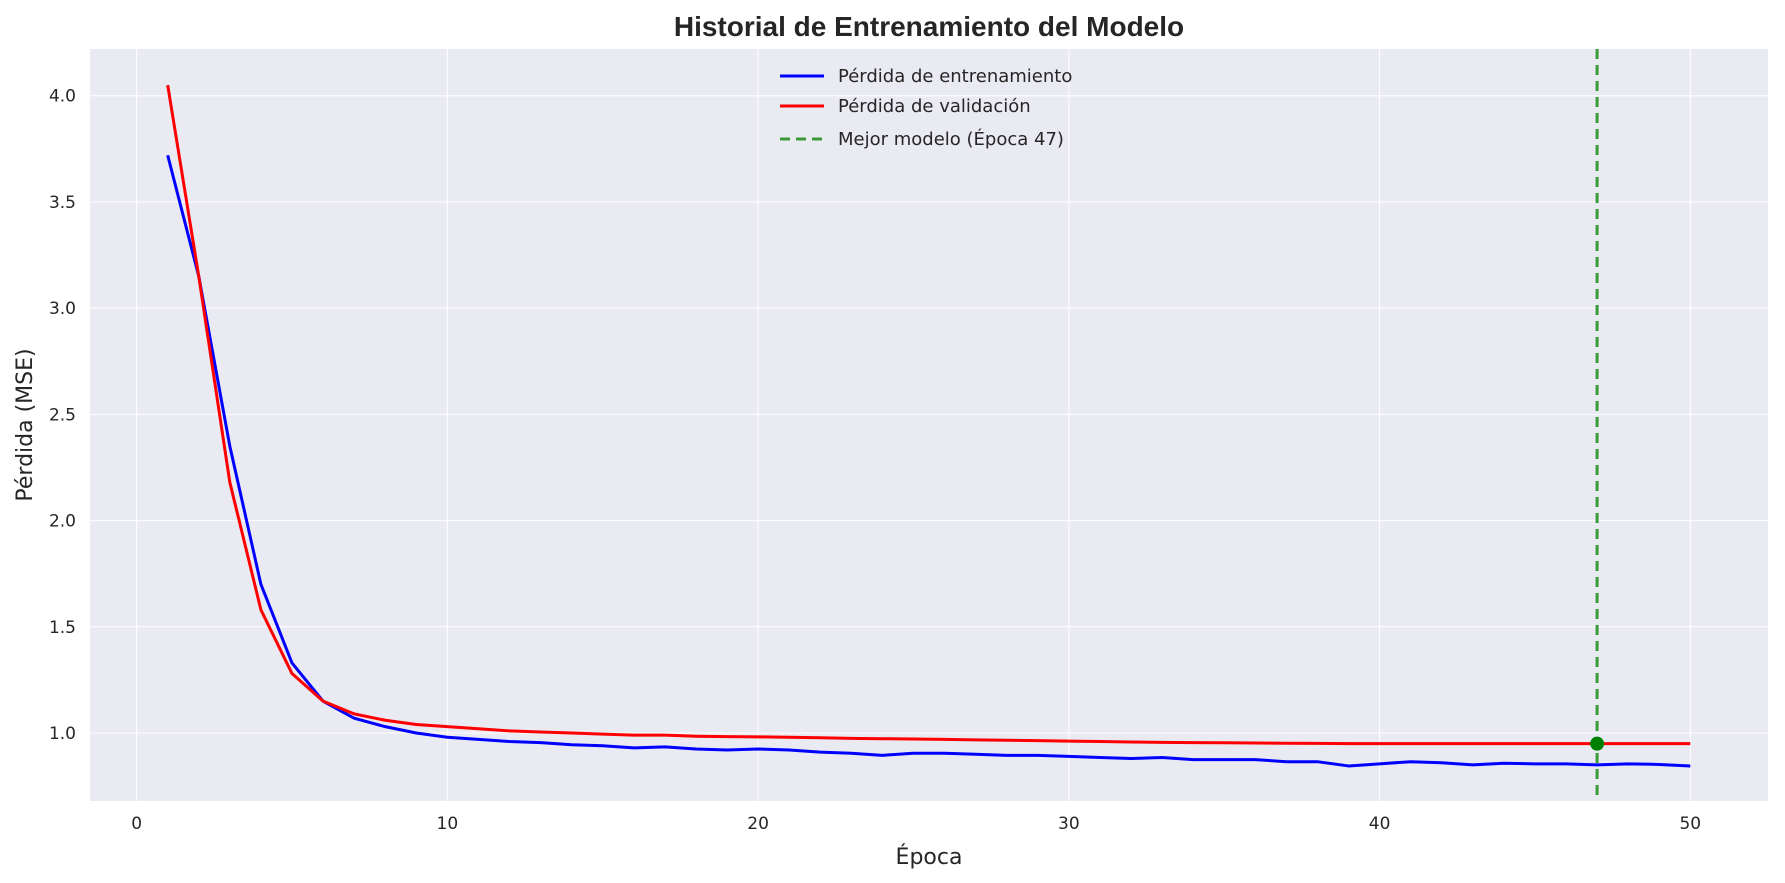 Image resolution: width=1785 pixels, height=883 pixels. What do you see at coordinates (448, 824) in the screenshot?
I see `x-tick-label: 10` at bounding box center [448, 824].